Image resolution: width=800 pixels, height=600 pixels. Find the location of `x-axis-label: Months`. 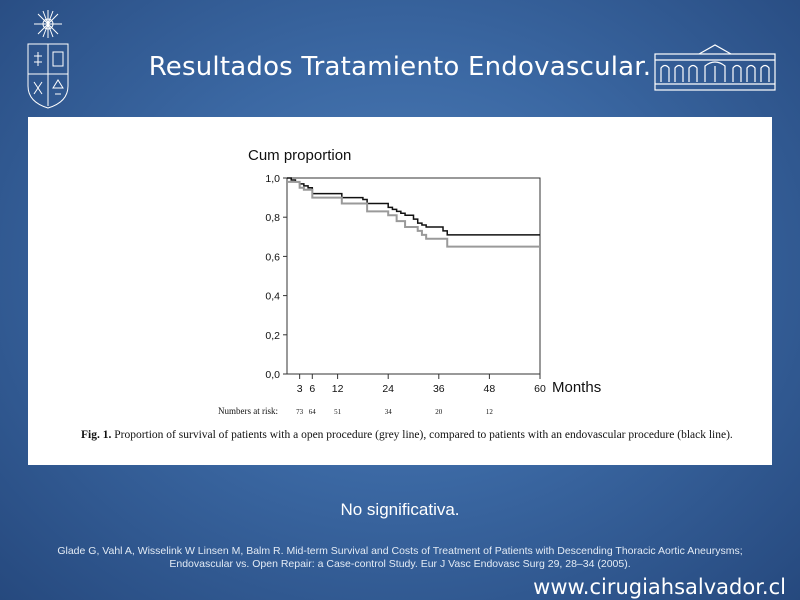

x-axis-label: Months is located at coordinates (576, 387).